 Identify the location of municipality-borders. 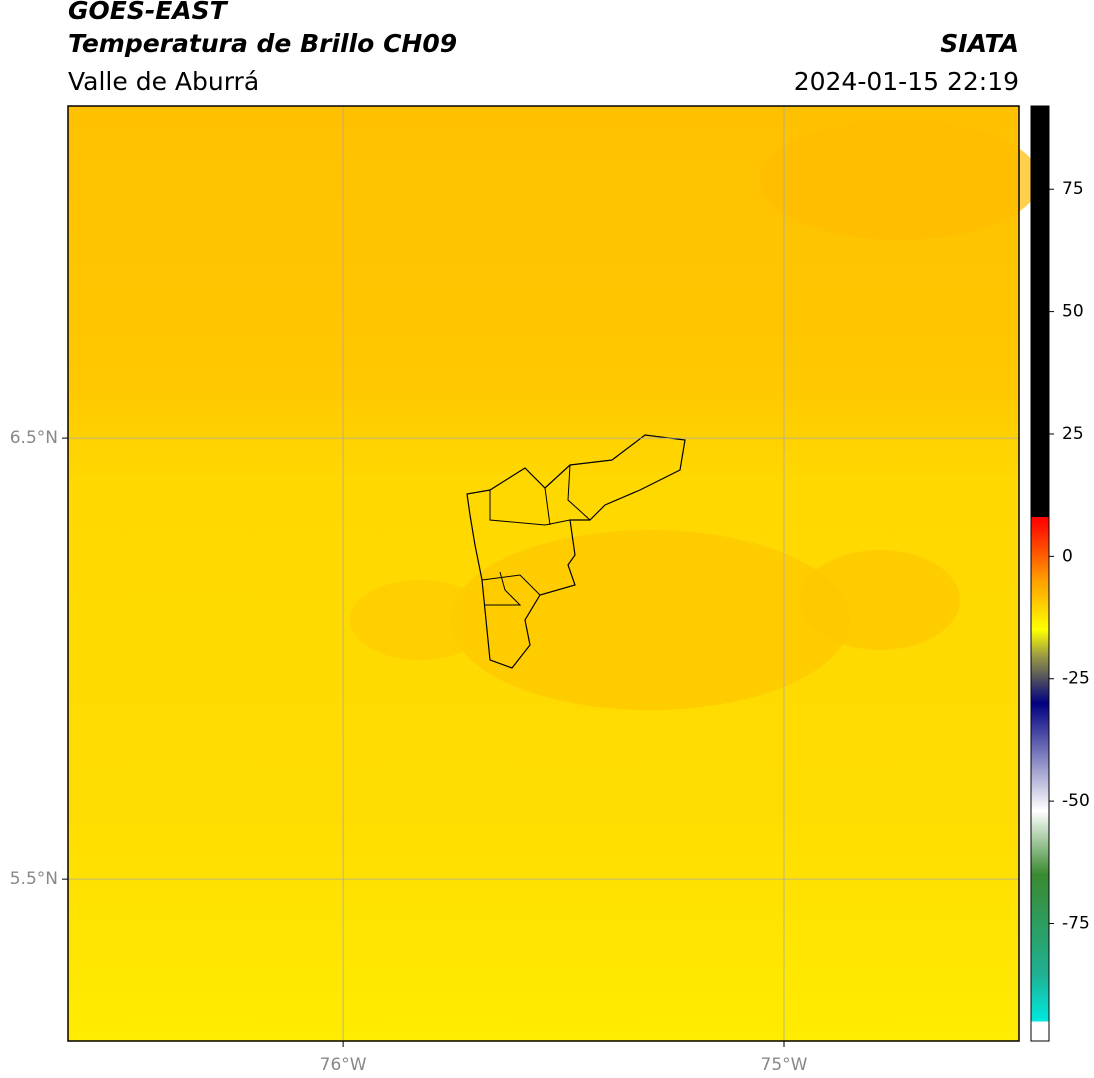
(536, 535).